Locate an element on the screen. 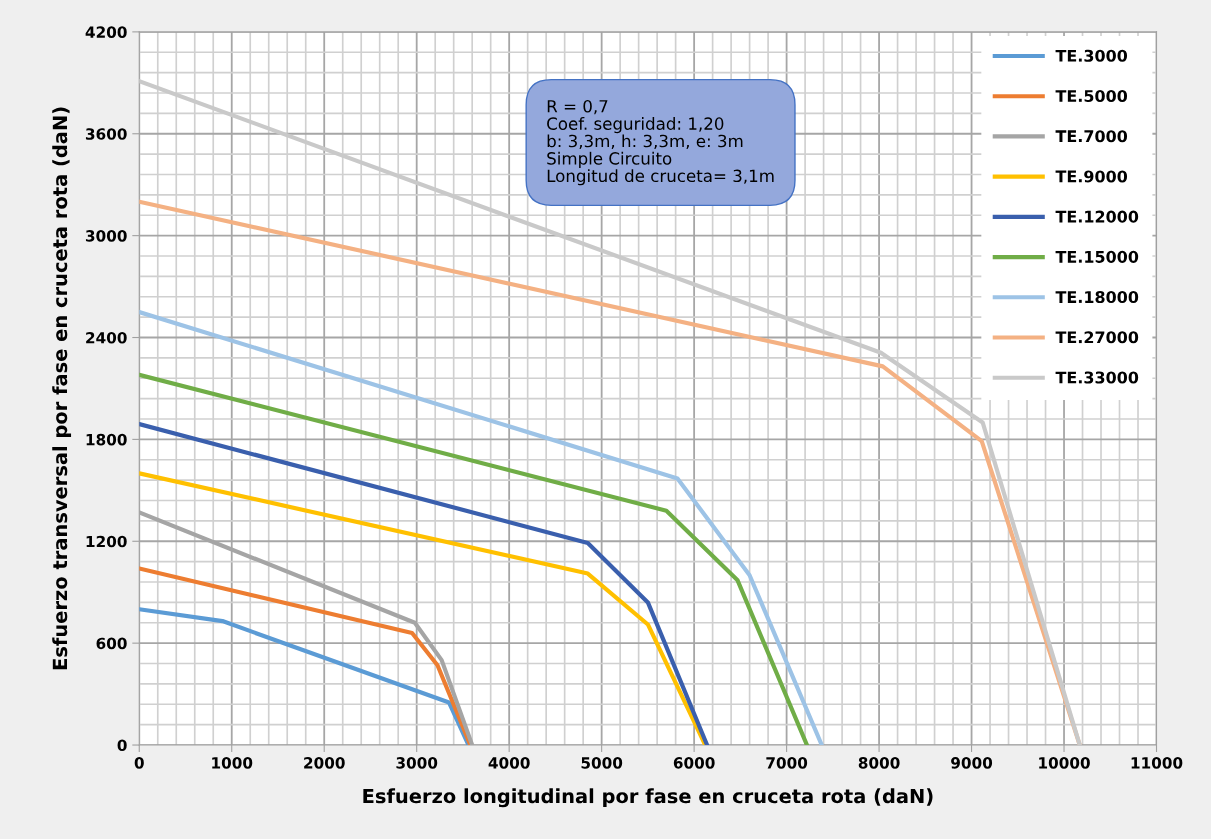 The height and width of the screenshot is (839, 1211). x-tick-label: 10000 is located at coordinates (1064, 763).